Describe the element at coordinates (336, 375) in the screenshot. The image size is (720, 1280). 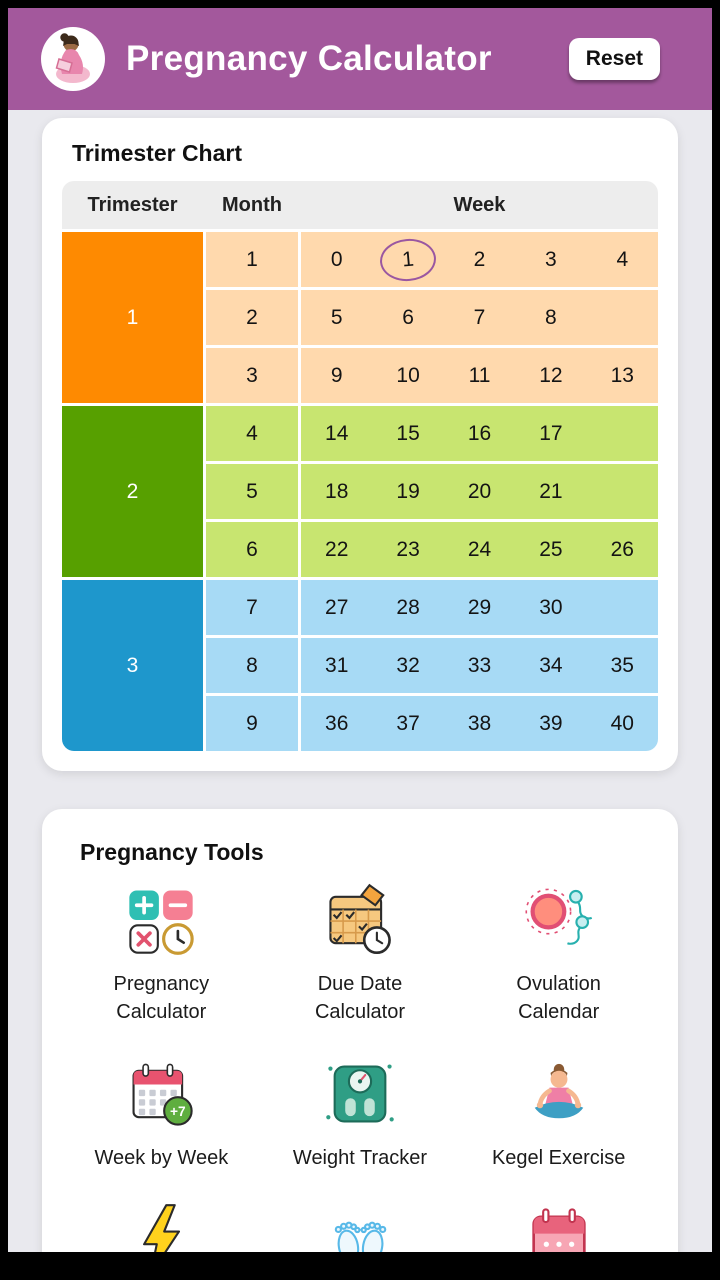
I see `week-cell: 9` at that location.